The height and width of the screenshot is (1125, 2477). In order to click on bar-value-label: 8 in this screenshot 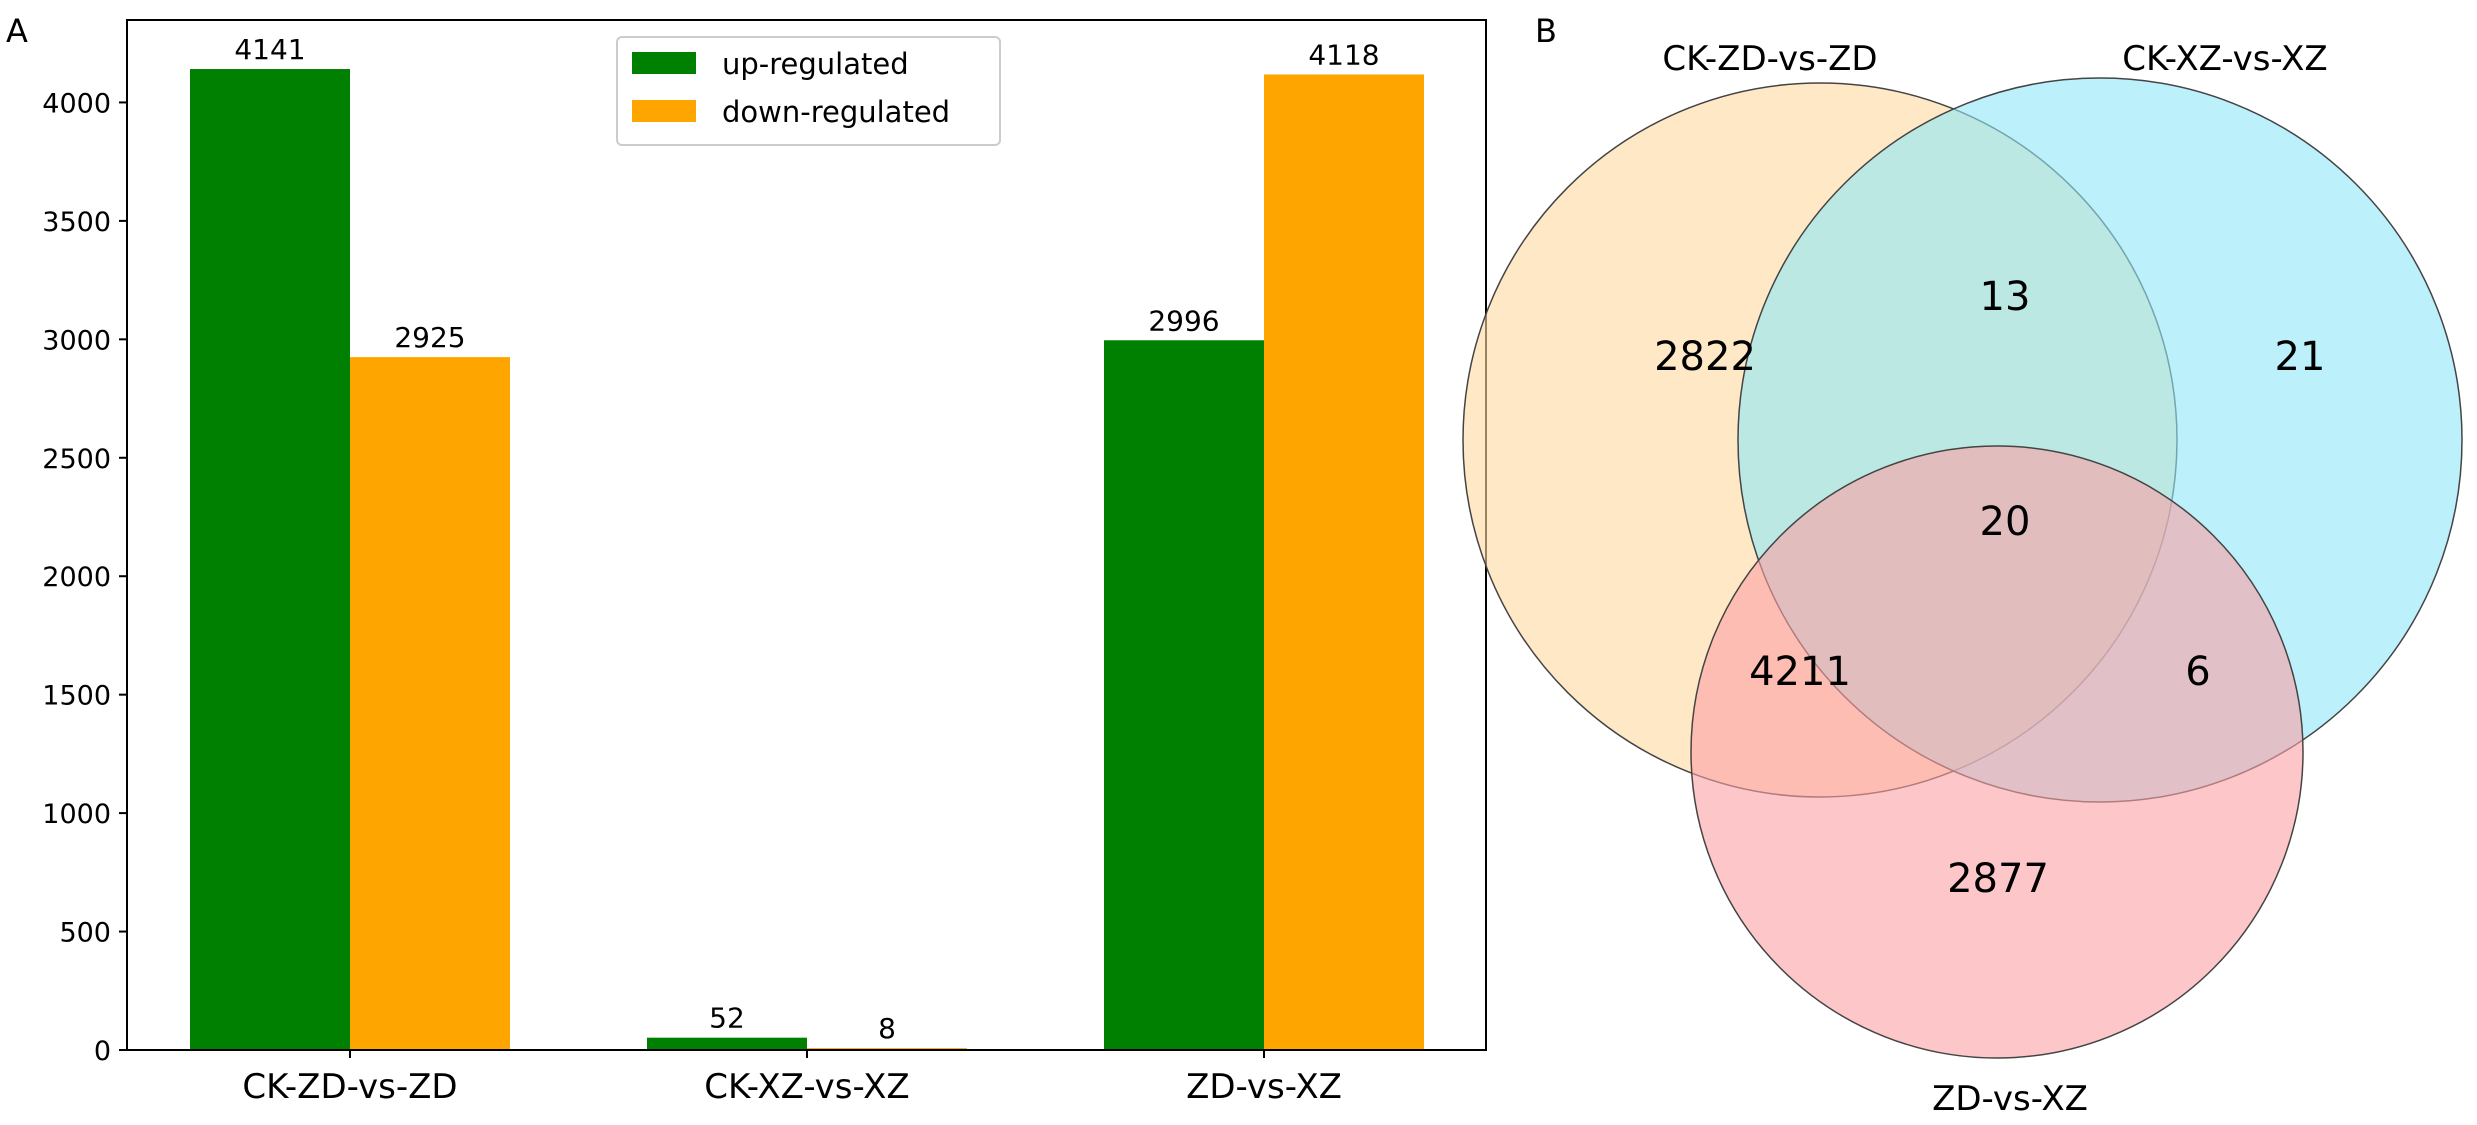, I will do `click(887, 1028)`.